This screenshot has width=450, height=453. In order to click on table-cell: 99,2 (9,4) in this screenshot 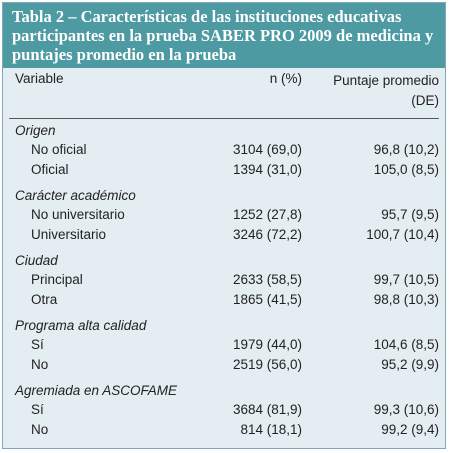, I will do `click(410, 429)`.